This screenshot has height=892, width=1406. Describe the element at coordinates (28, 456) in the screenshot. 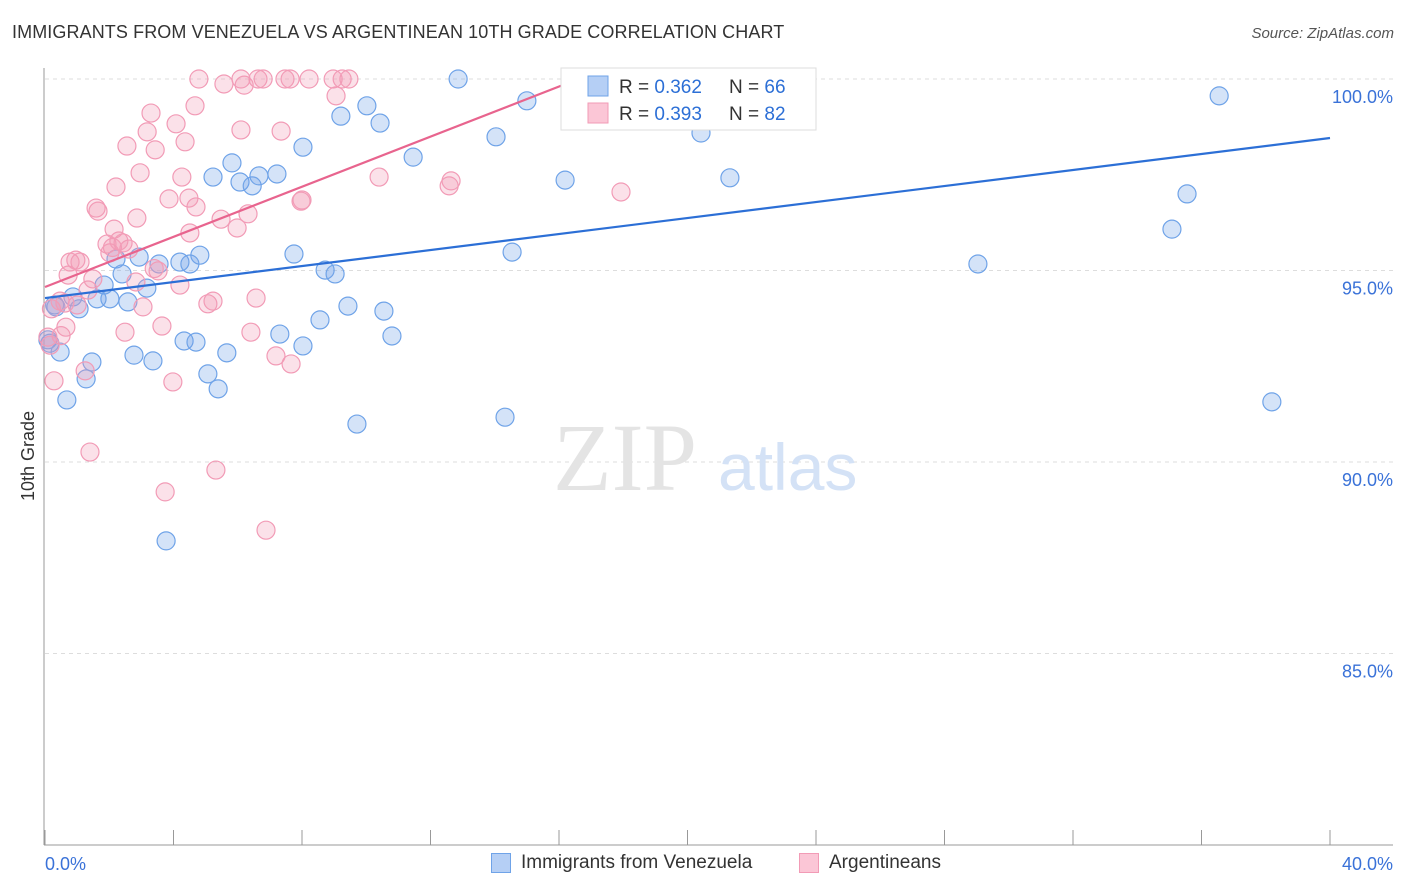

I see `y-axis-label: 10th Grade` at that location.